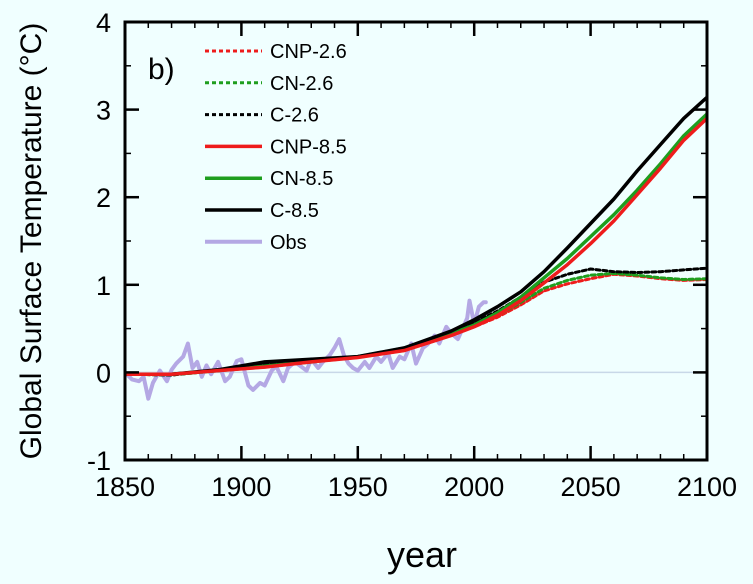  Describe the element at coordinates (161, 69) in the screenshot. I see `panel-label: b)` at that location.